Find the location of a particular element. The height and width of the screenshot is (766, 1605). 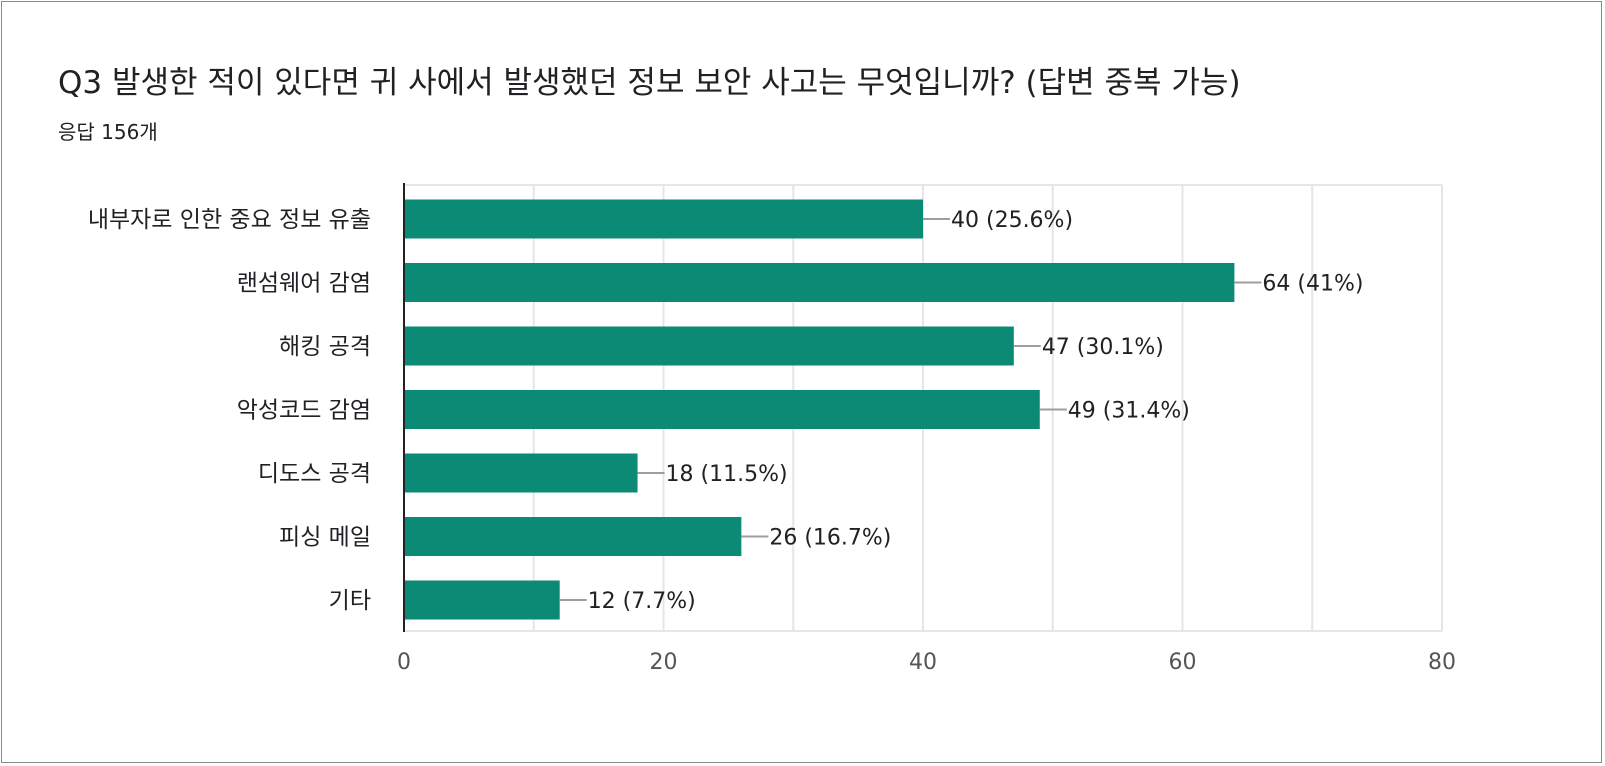

category-label: 기타 is located at coordinates (350, 601).